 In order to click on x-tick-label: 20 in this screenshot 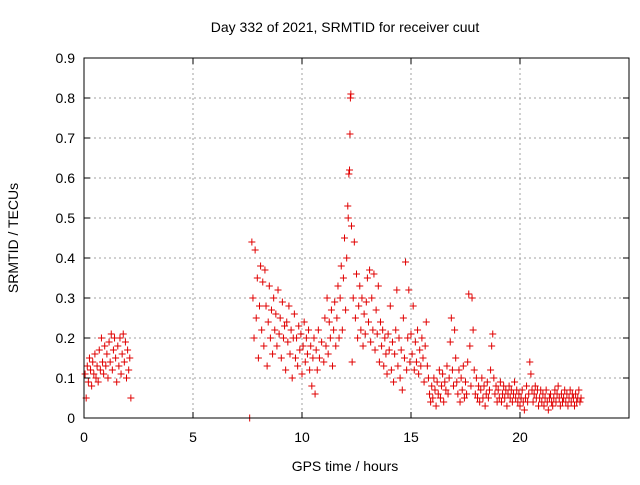, I will do `click(520, 437)`.